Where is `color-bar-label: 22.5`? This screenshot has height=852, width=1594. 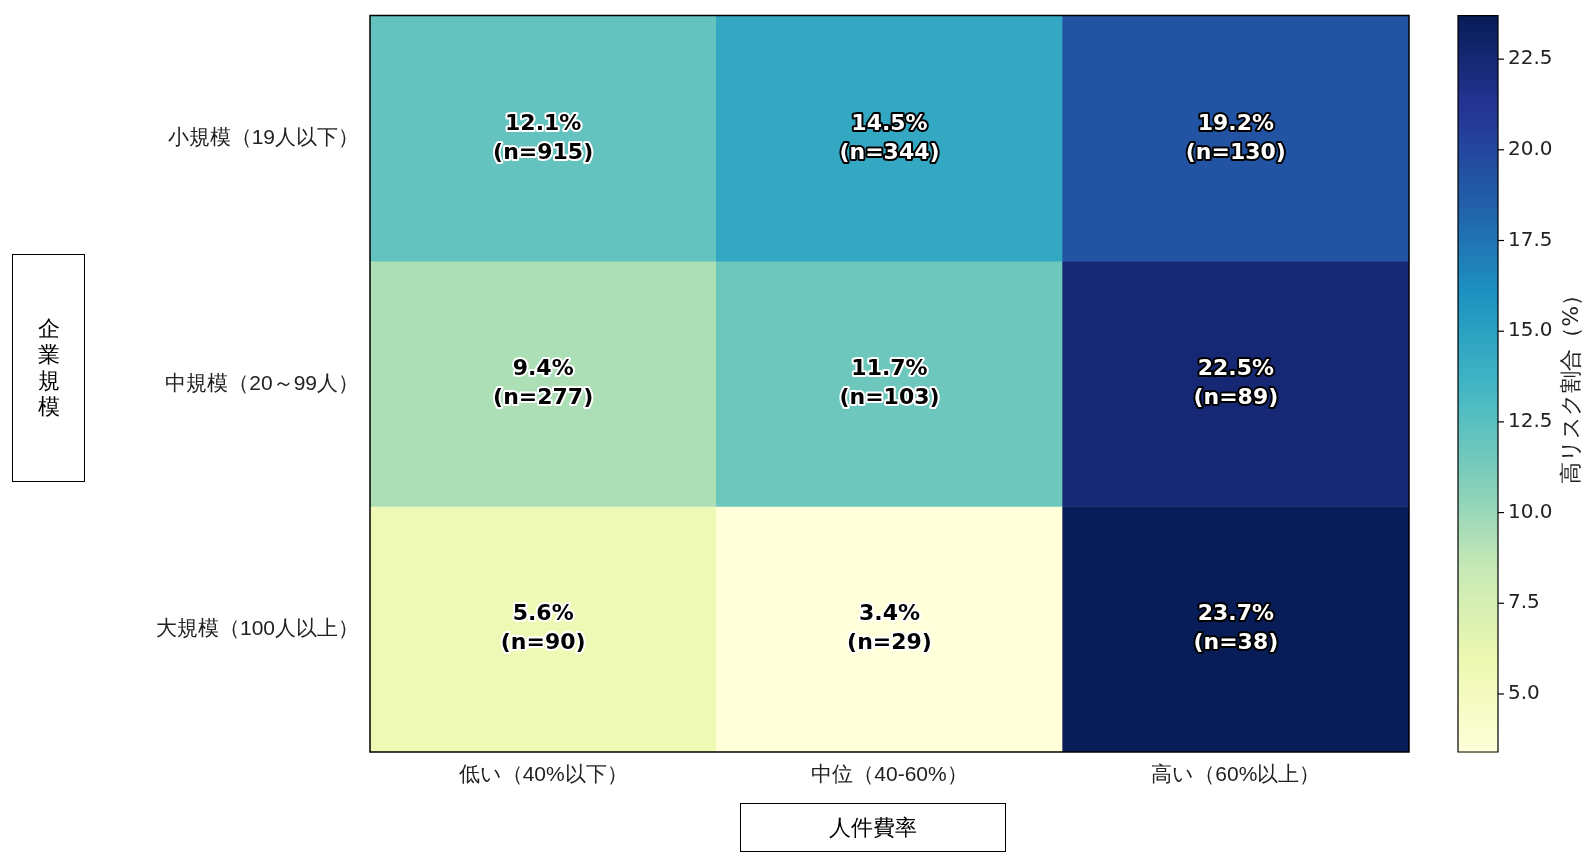
color-bar-label: 22.5 is located at coordinates (1530, 57).